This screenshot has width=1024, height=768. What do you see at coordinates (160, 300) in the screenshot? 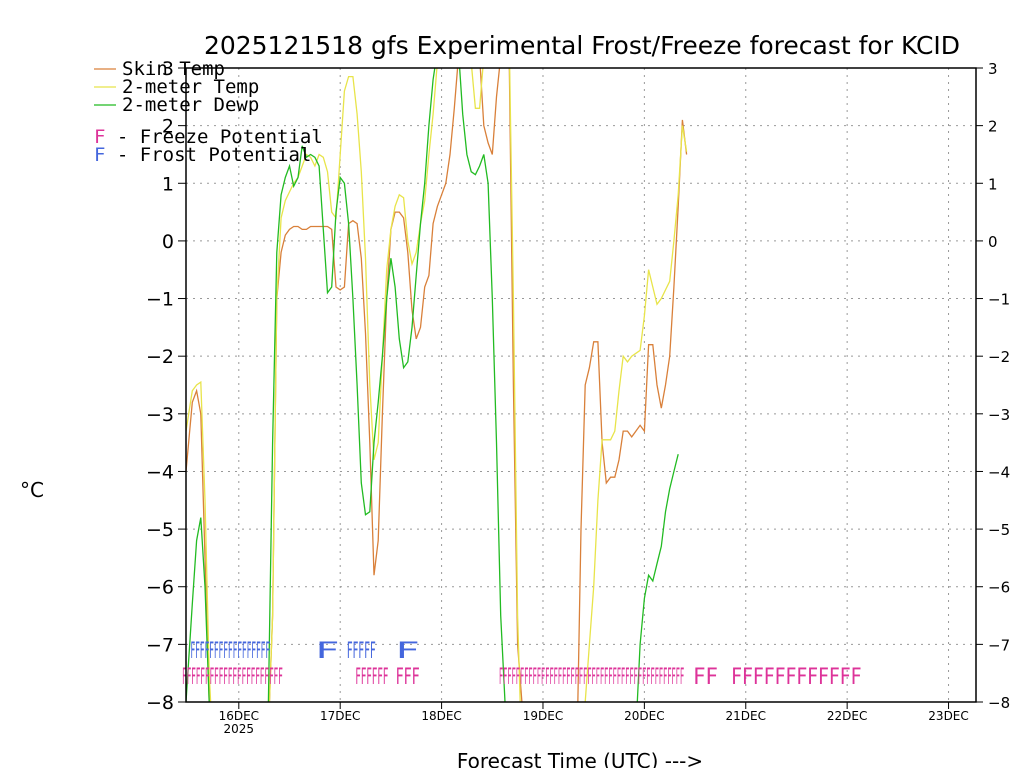
I see `y-tick-label: −1` at bounding box center [160, 300].